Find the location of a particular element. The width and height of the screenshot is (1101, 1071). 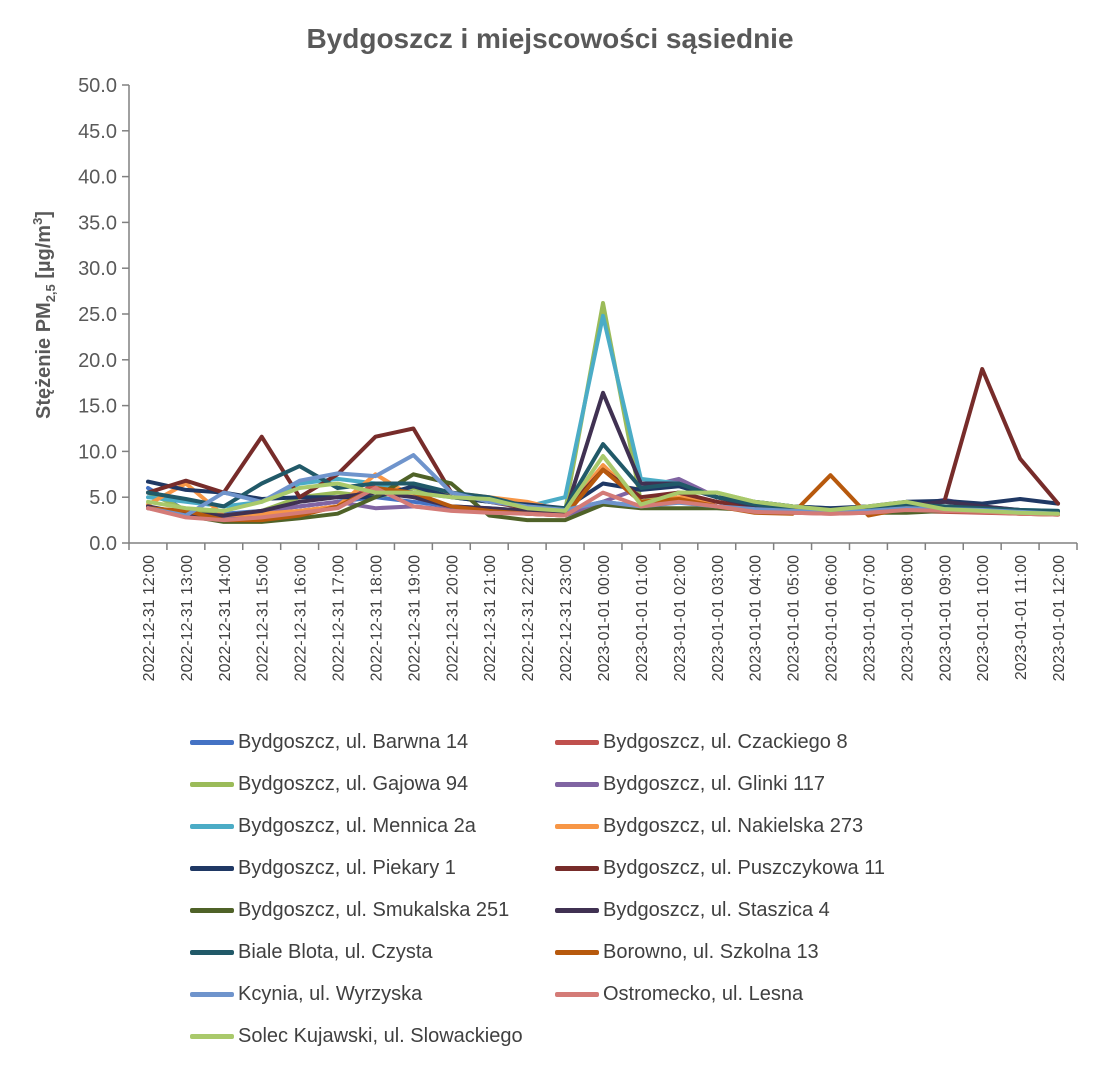

legend-label: Biale Blota, ul. Czysta is located at coordinates (335, 951).